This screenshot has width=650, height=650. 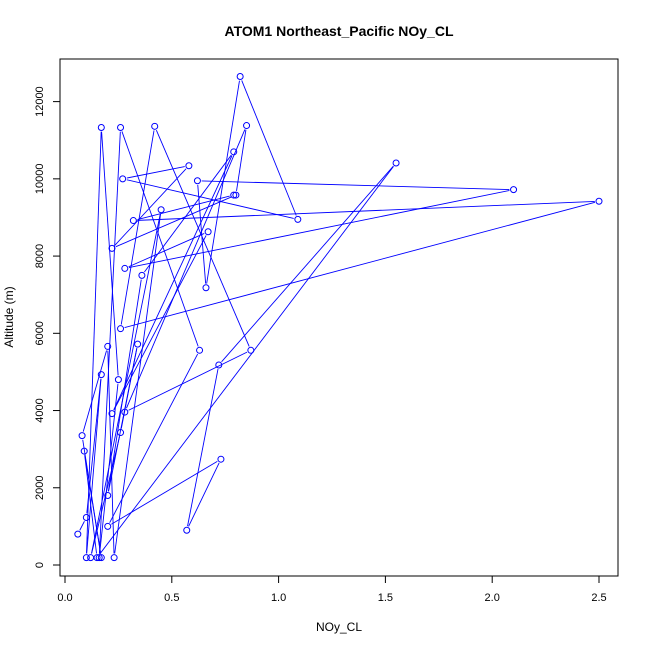 What do you see at coordinates (40, 101) in the screenshot?
I see `y-tick-label: 12000` at bounding box center [40, 101].